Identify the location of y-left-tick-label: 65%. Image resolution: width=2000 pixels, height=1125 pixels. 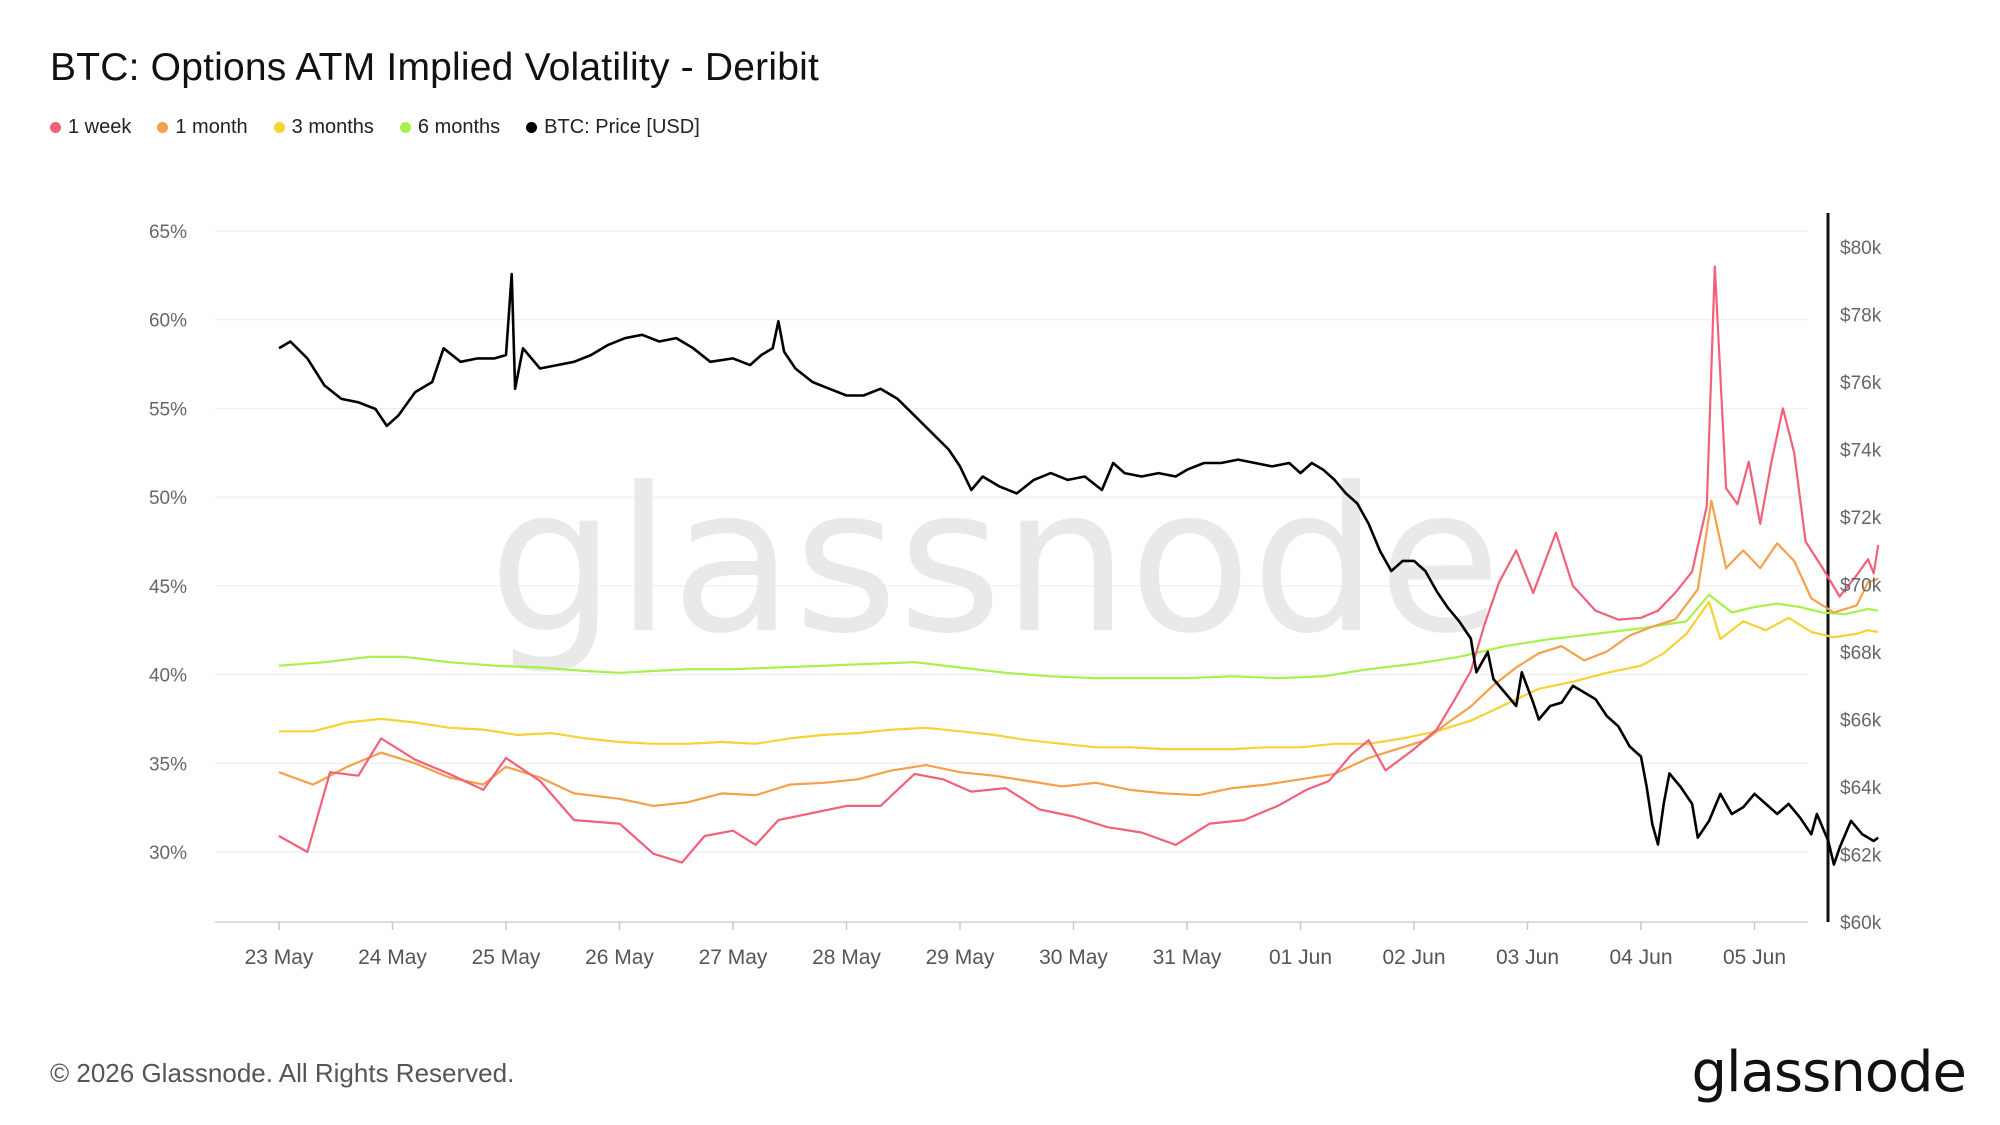
(168, 232).